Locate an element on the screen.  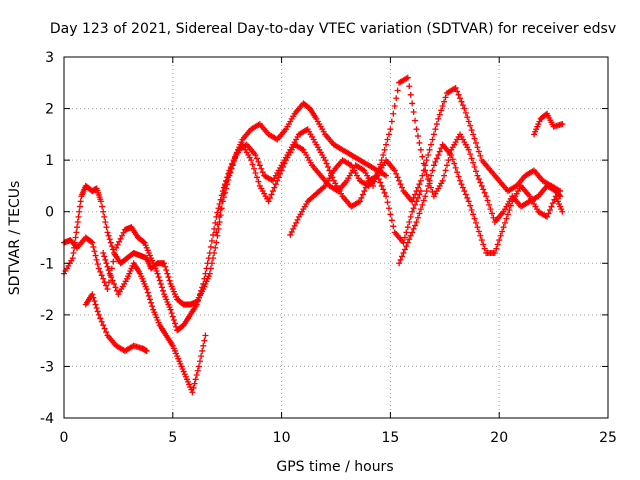
y-axis-label: SDTVAR / TECUs is located at coordinates (15, 238).